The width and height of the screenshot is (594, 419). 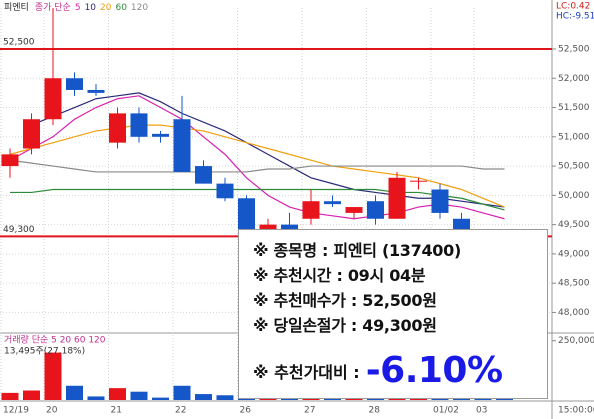 I want to click on x-tick-label: 03, so click(x=481, y=411).